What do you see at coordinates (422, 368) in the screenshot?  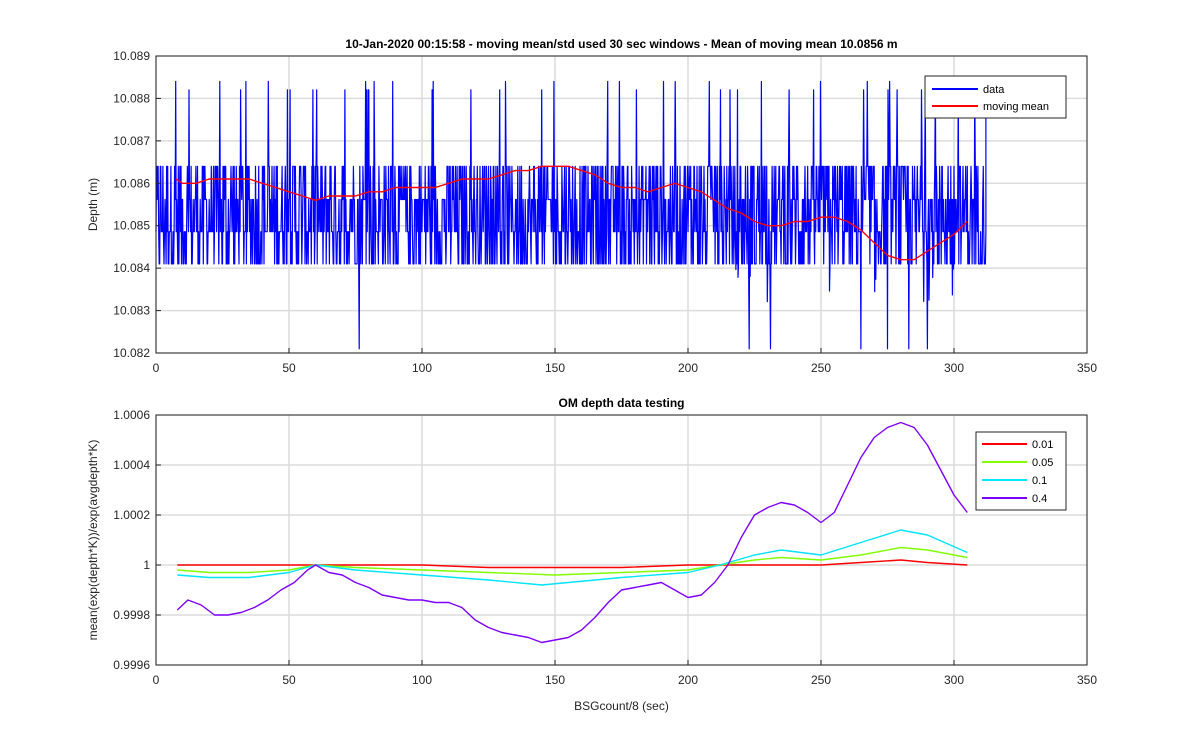 I see `depth-x-tick-label-2: 100` at bounding box center [422, 368].